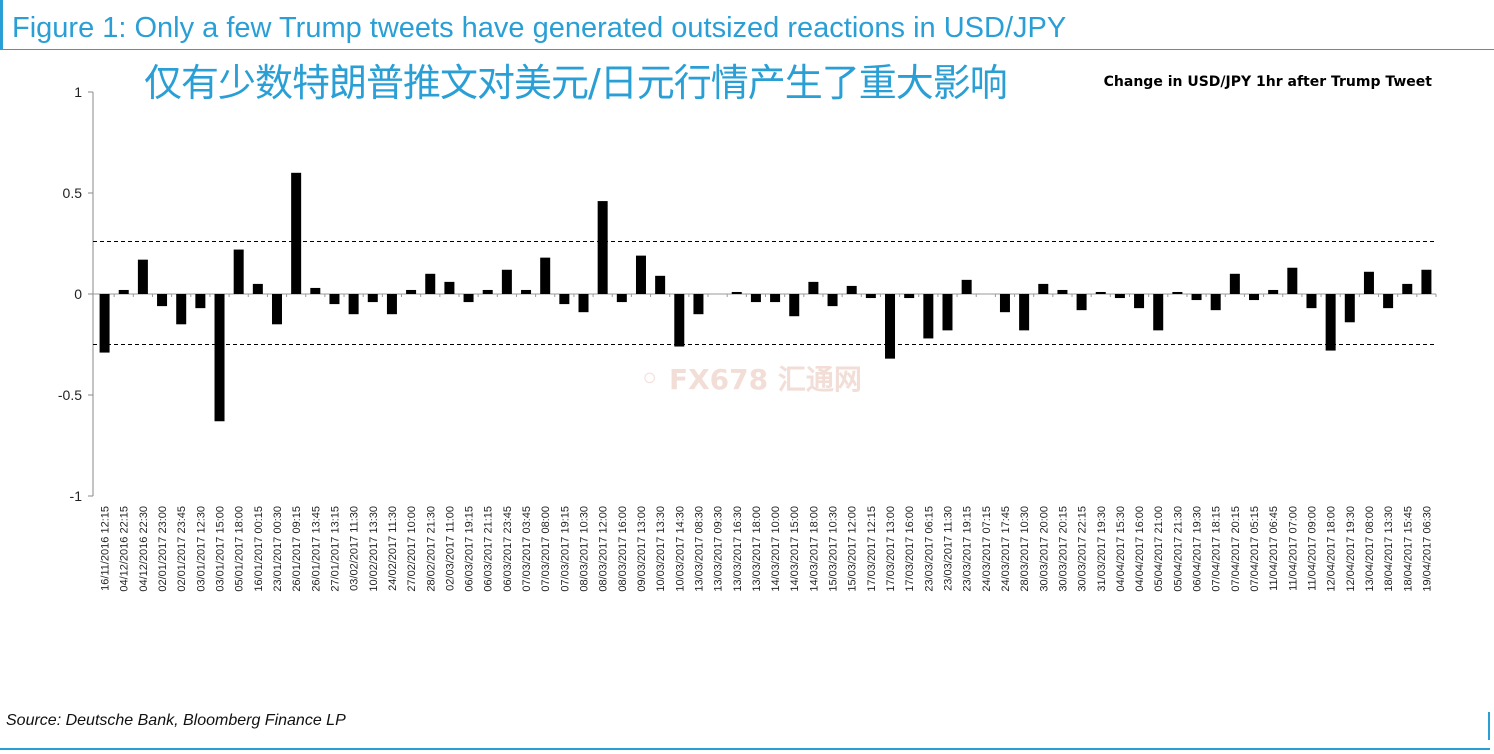  What do you see at coordinates (891, 549) in the screenshot?
I see `x-tick-label: 17/03/2017 13:00` at bounding box center [891, 549].